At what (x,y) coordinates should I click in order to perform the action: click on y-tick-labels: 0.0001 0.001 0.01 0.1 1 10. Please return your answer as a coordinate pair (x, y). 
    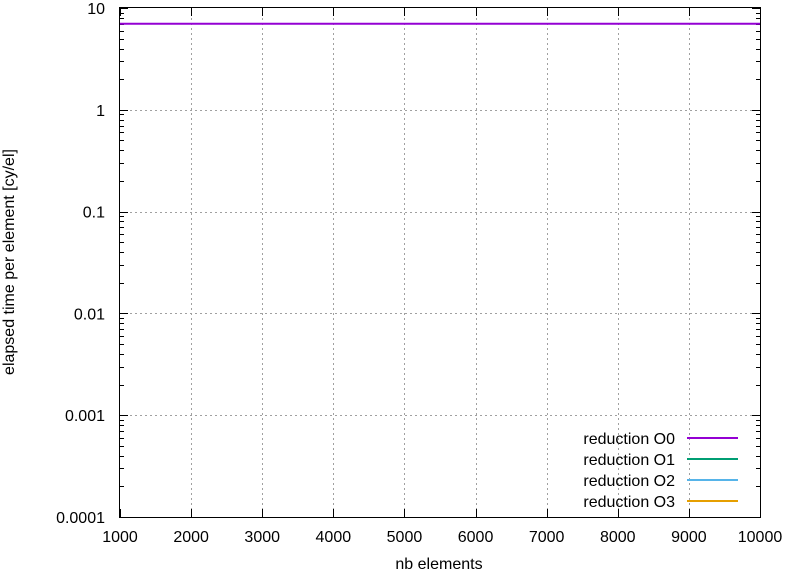
    Looking at the image, I should click on (80, 264).